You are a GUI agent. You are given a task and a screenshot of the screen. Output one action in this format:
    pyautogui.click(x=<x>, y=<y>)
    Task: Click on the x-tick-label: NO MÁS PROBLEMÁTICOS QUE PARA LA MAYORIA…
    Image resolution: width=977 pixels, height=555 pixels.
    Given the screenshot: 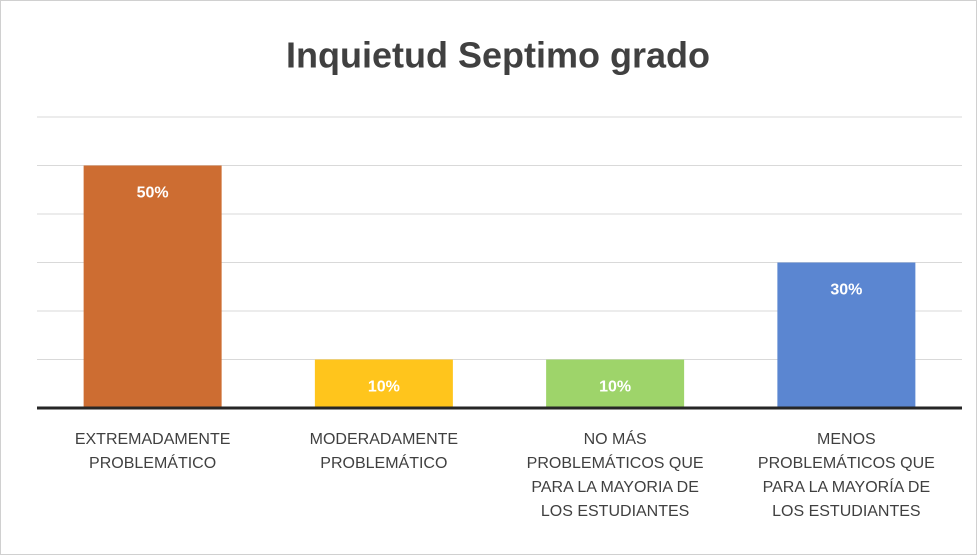 What is the action you would take?
    pyautogui.click(x=615, y=475)
    